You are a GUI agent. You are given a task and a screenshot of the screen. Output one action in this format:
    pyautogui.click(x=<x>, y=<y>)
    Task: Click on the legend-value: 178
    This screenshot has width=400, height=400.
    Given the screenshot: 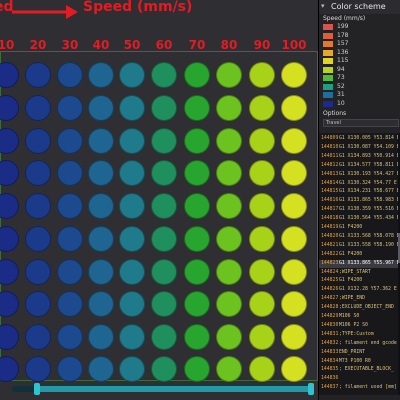 What is the action you would take?
    pyautogui.click(x=343, y=35)
    